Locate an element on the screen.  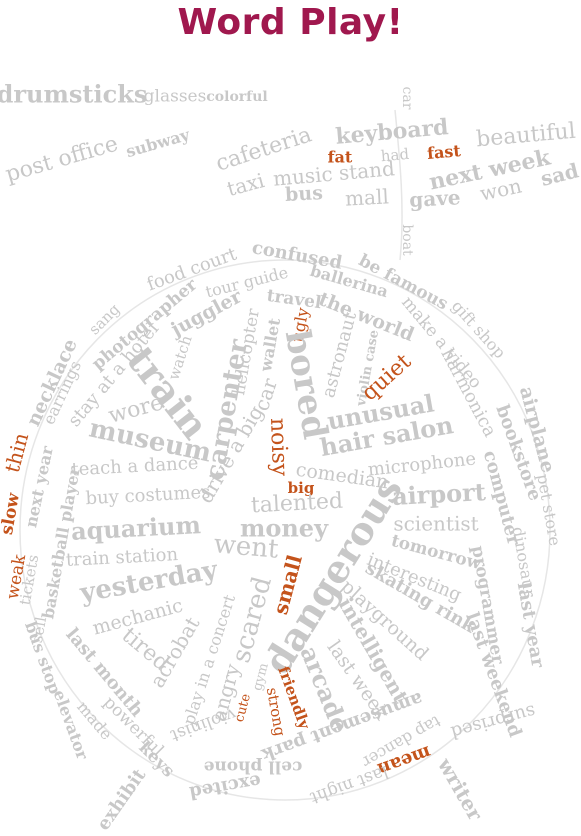
word-talented: talented is located at coordinates (296, 504).